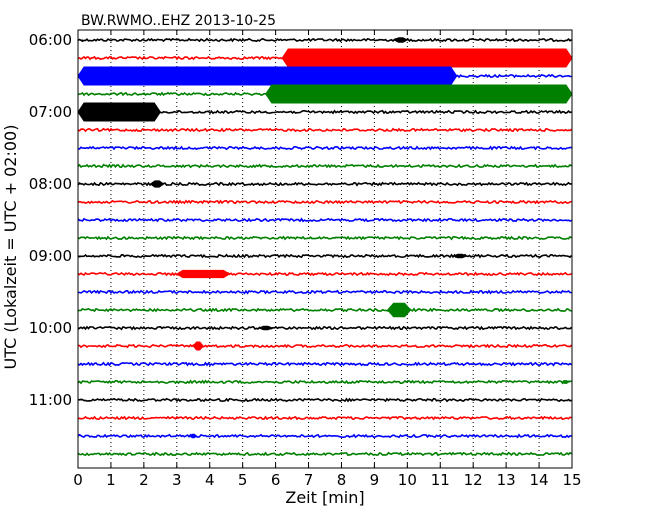  I want to click on x-tick-label: 12, so click(473, 480).